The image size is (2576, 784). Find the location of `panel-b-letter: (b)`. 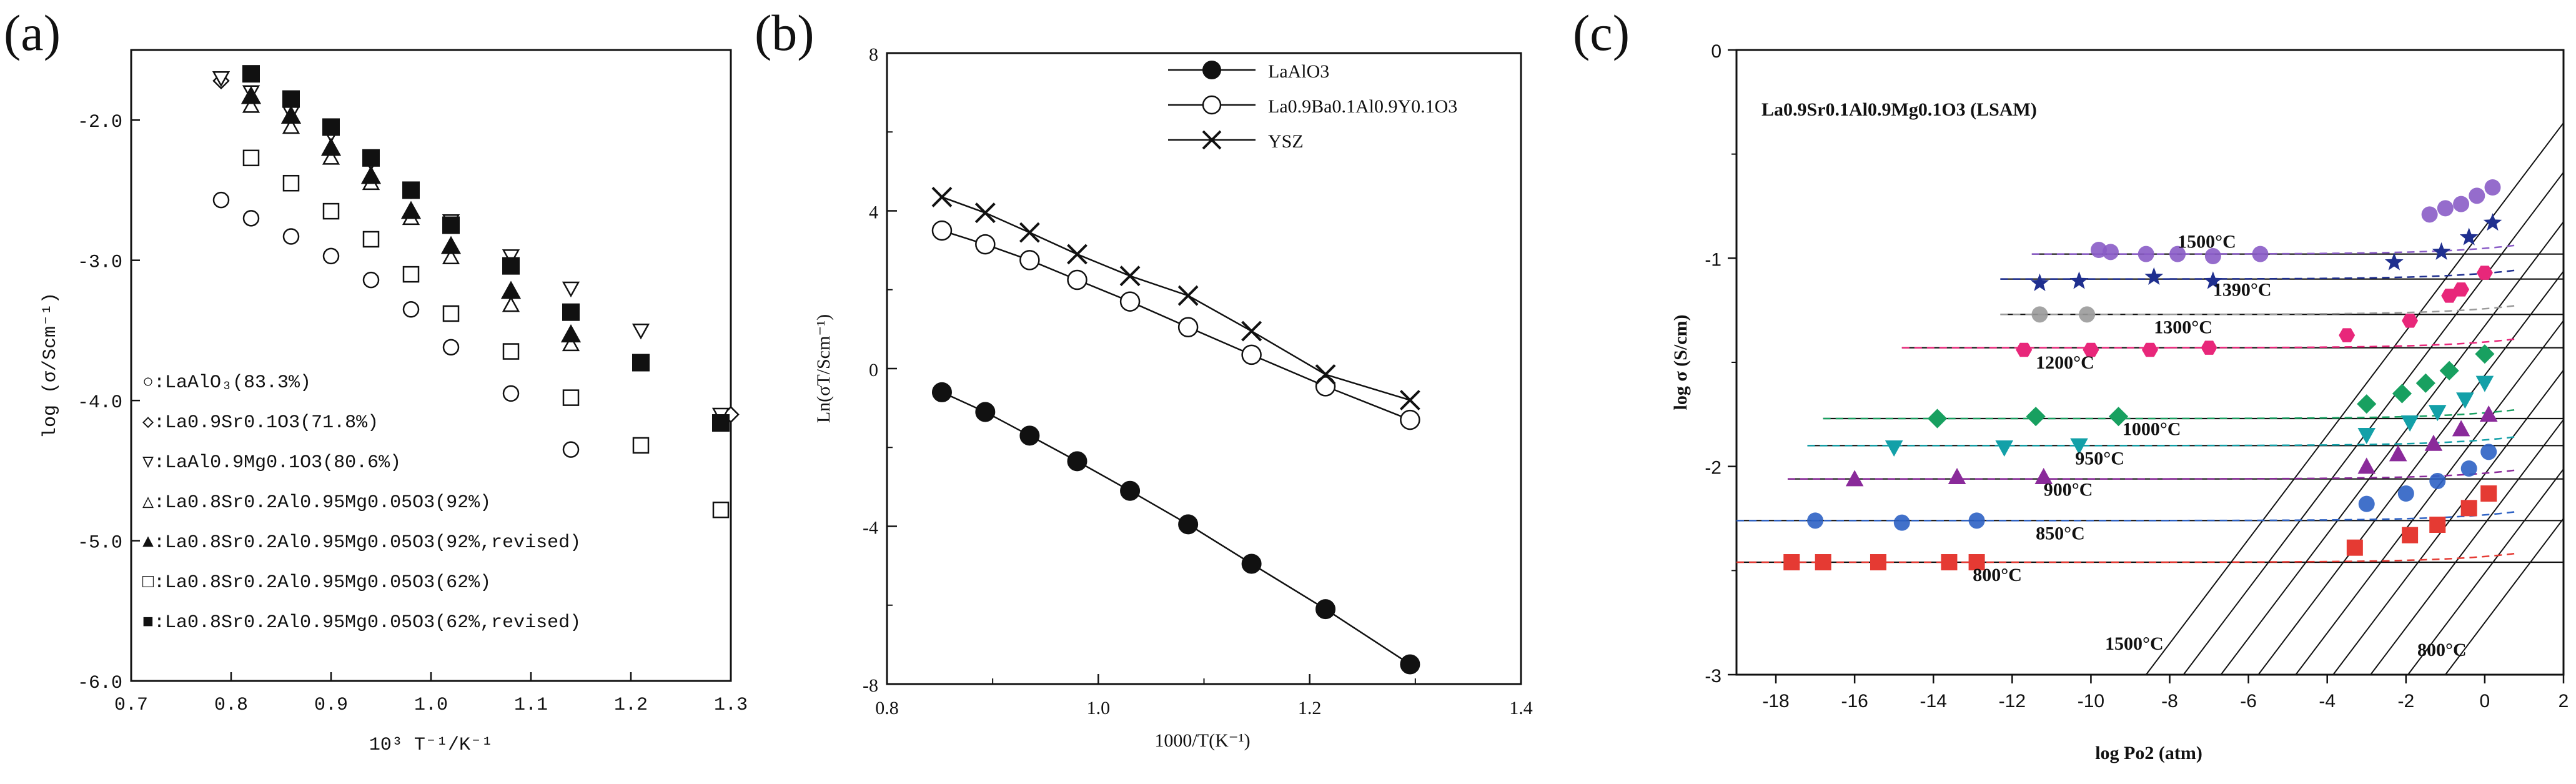

panel-b-letter: (b) is located at coordinates (785, 32).